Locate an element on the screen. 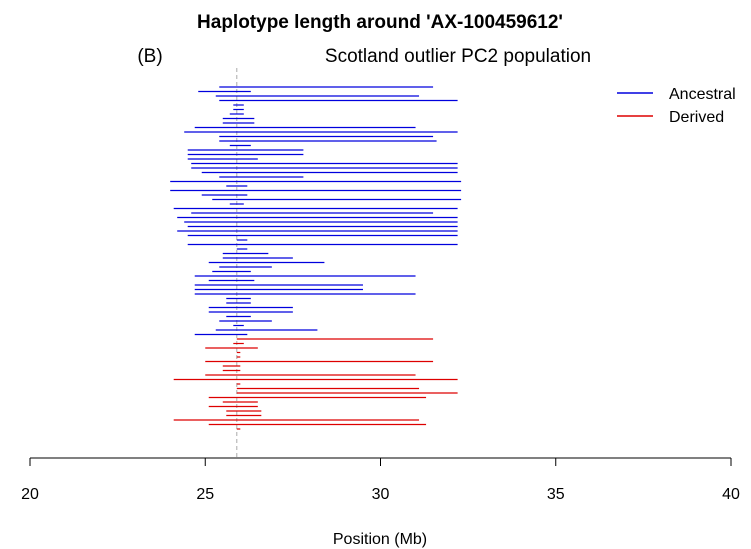 The image size is (751, 549). panel-label: (B) is located at coordinates (149, 56).